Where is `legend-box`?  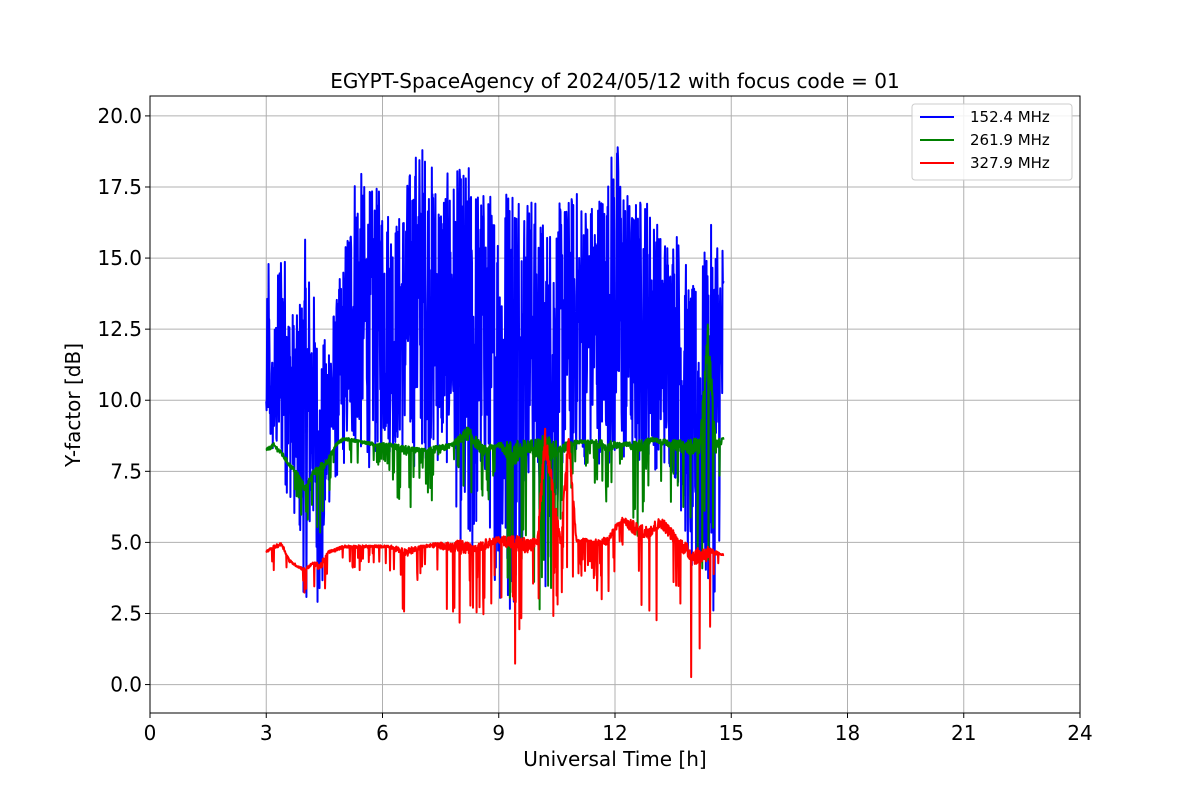
legend-box is located at coordinates (992, 142).